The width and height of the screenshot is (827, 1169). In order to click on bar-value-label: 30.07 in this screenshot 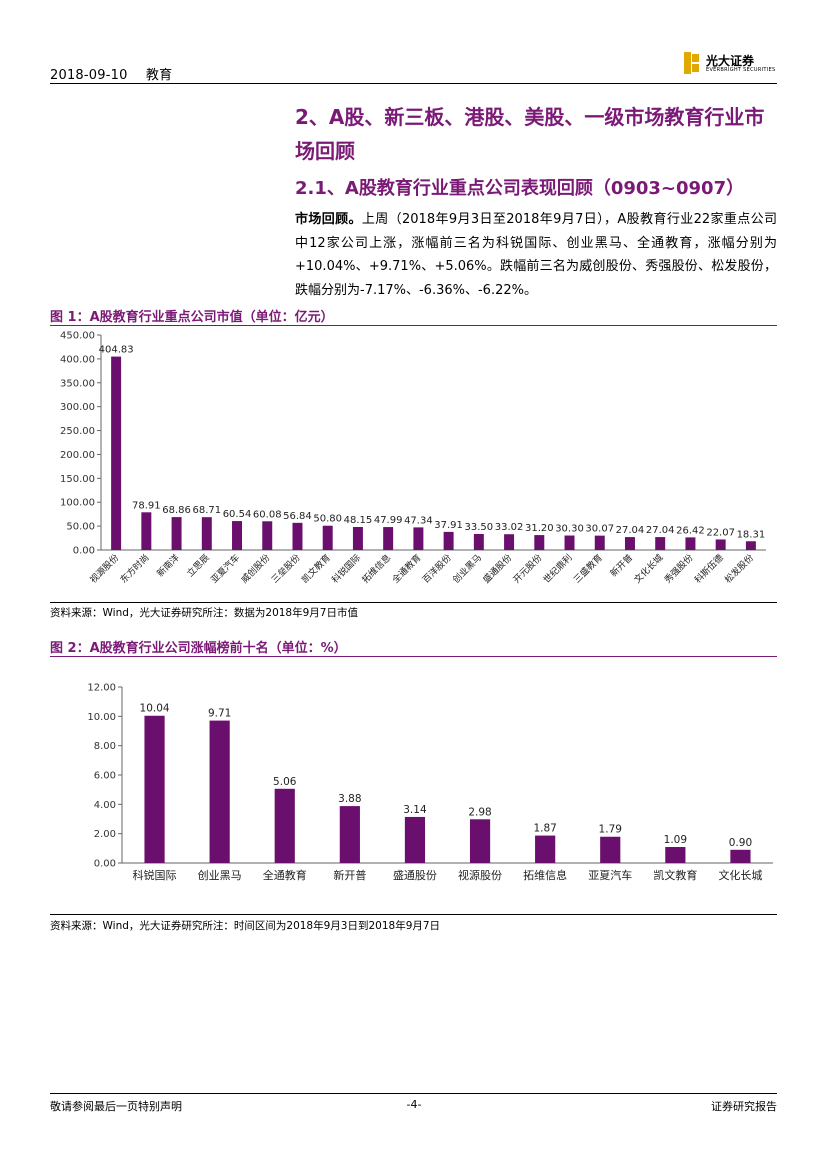, I will do `click(599, 529)`.